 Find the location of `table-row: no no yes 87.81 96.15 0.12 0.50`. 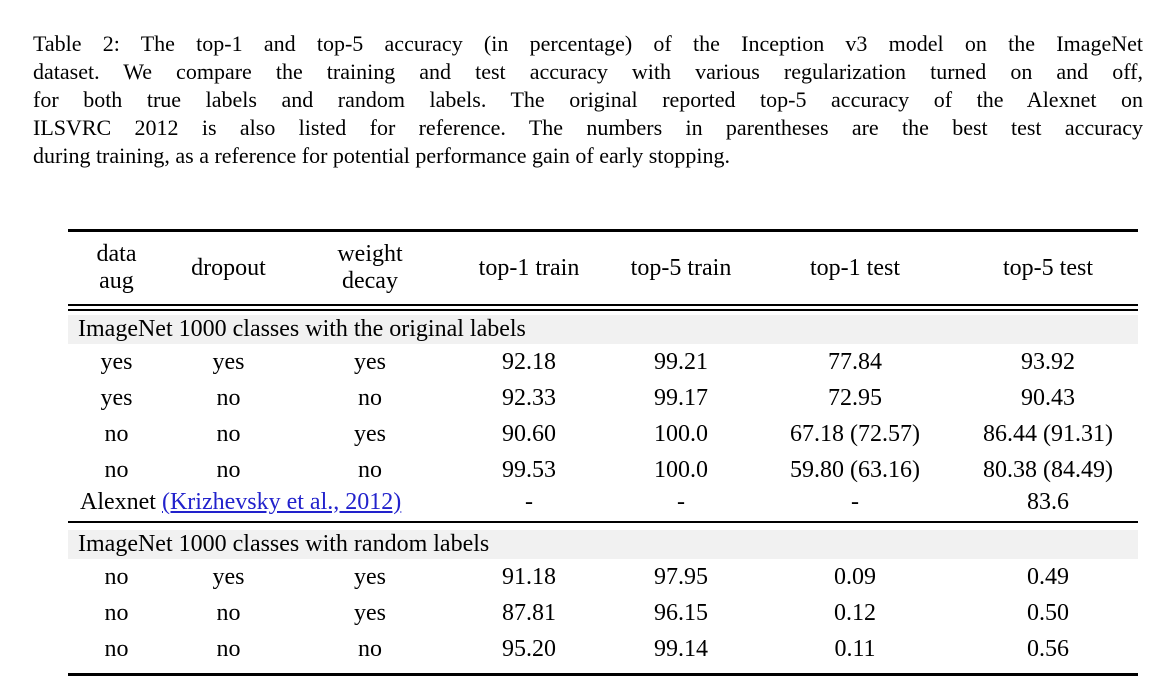

table-row: no no yes 87.81 96.15 0.12 0.50 is located at coordinates (603, 613).